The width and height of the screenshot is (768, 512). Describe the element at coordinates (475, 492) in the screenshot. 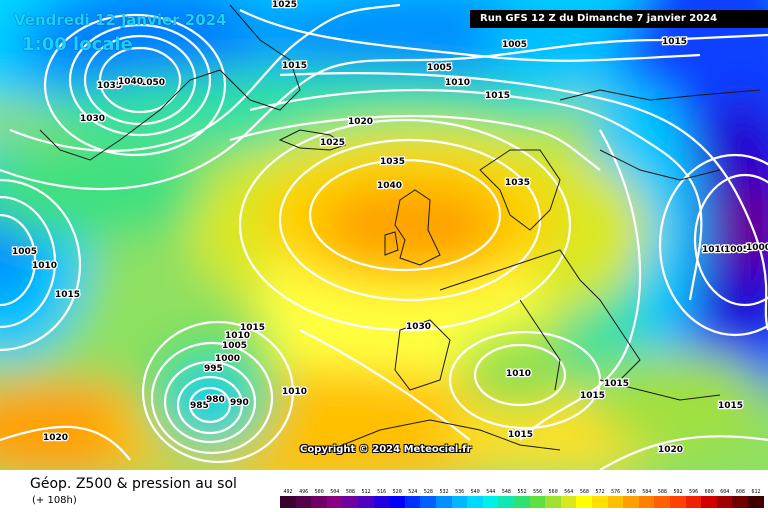

I see `legend-label: 540` at that location.